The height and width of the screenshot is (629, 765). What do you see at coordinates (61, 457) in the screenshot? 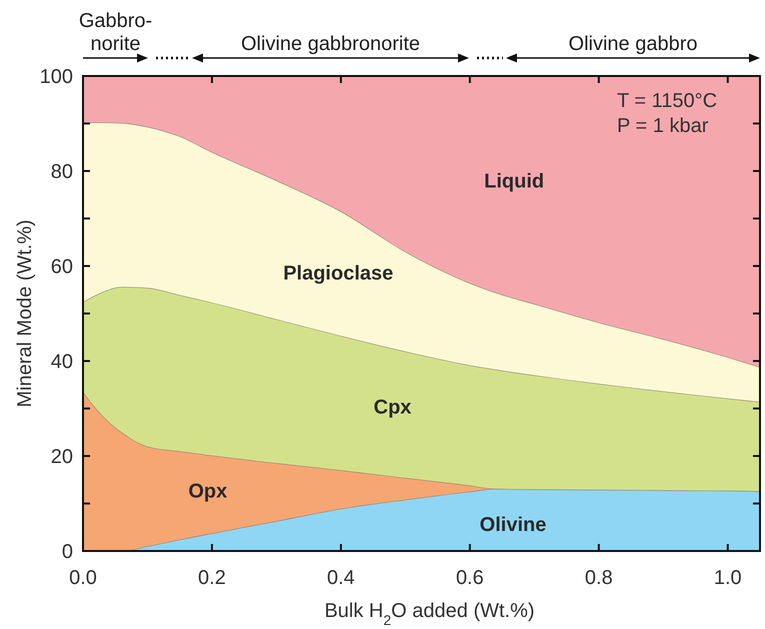
I see `y-tick-label: 20` at bounding box center [61, 457].